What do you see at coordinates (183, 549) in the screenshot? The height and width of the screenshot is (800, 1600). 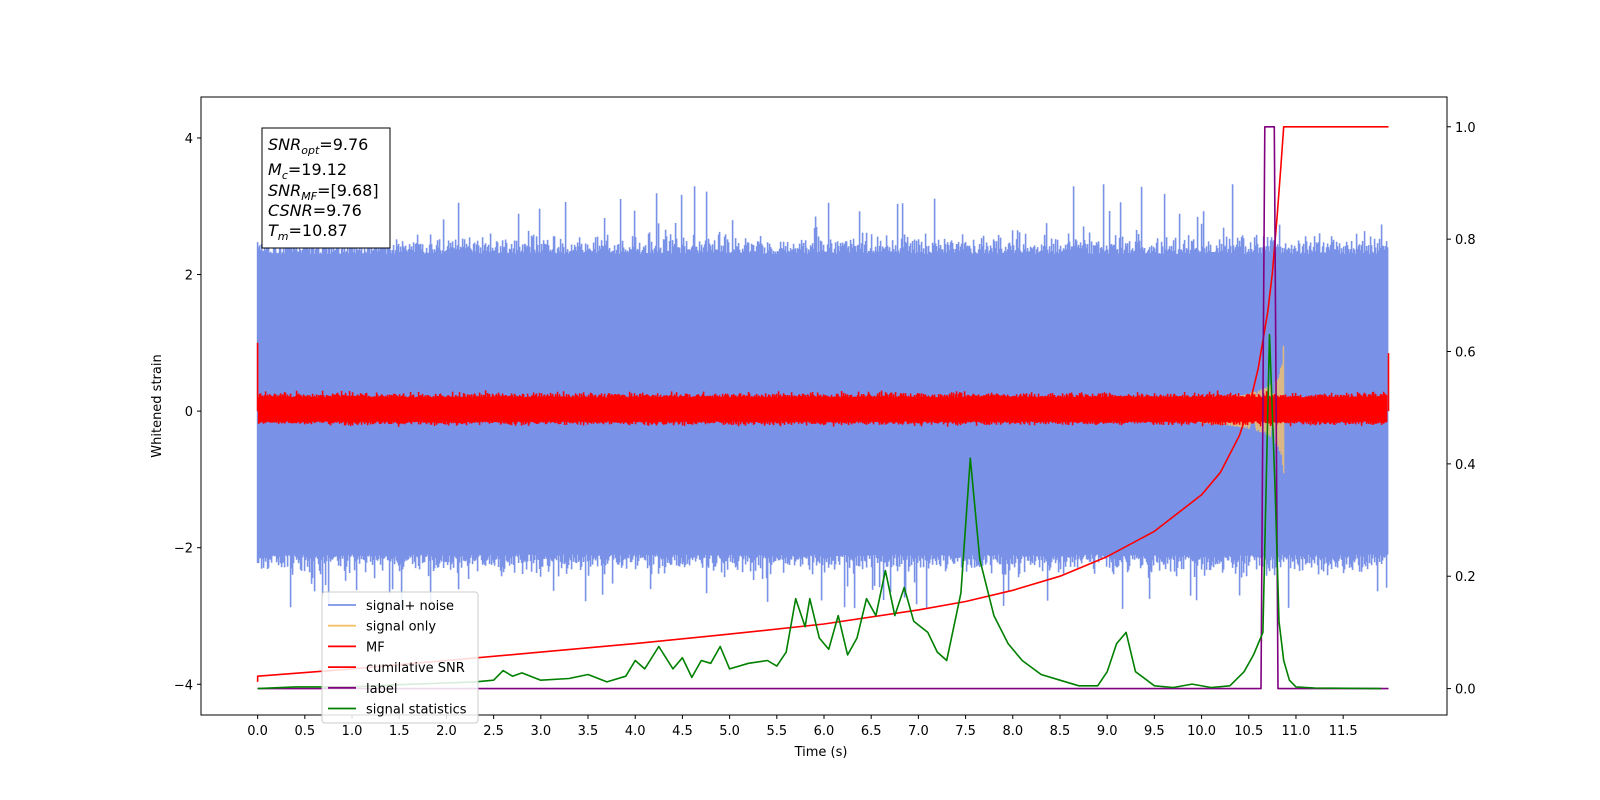 I see `y-tick-label: −2` at bounding box center [183, 549].